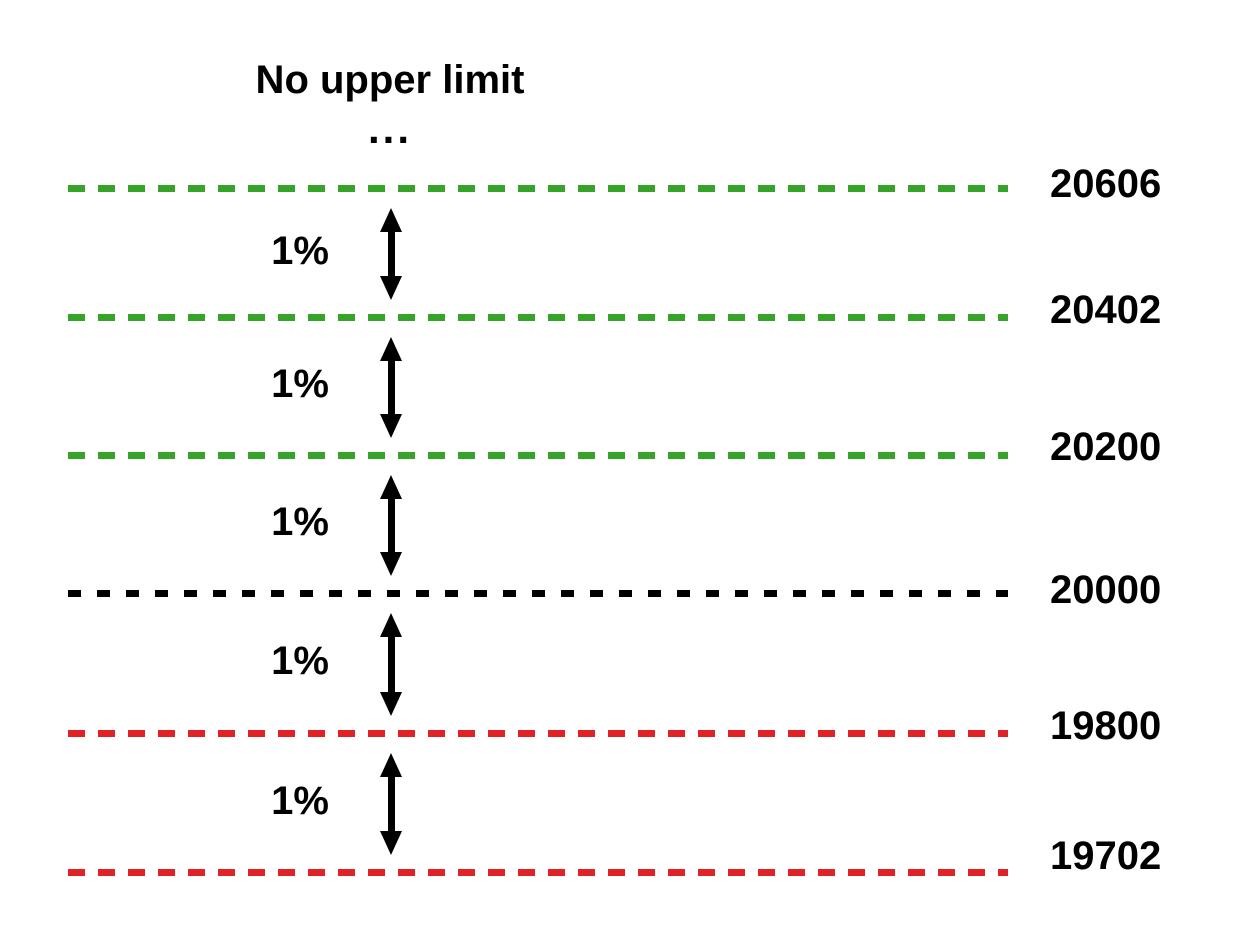 This screenshot has height=926, width=1256. I want to click on price-level-label: 20606, so click(1106, 184).